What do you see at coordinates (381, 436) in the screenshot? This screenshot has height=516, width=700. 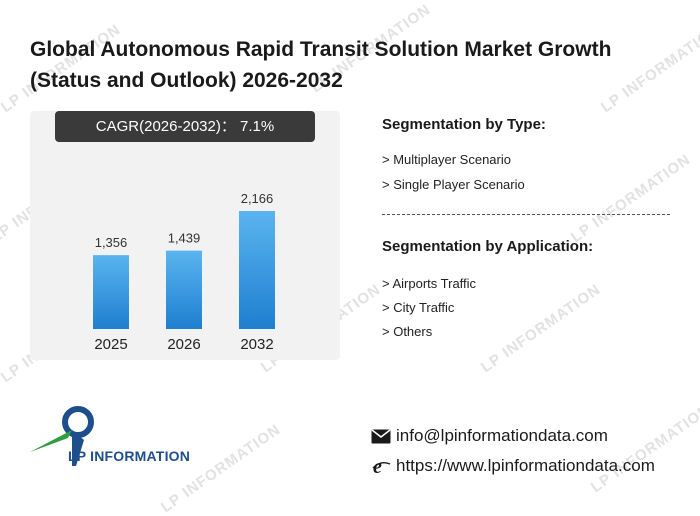 I see `envelope-icon` at bounding box center [381, 436].